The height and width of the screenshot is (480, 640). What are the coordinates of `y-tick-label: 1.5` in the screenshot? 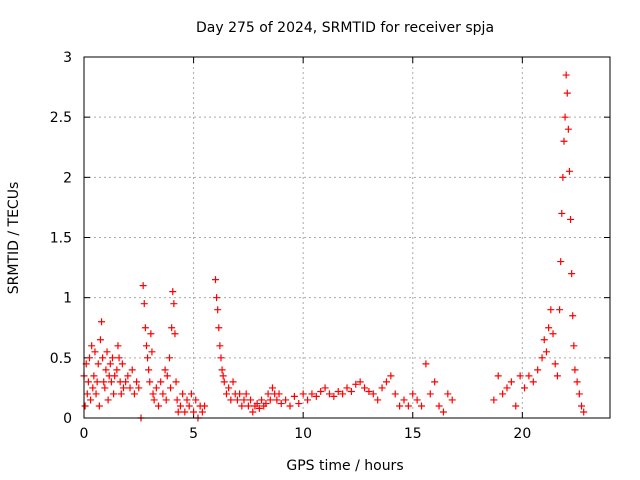 It's located at (61, 239).